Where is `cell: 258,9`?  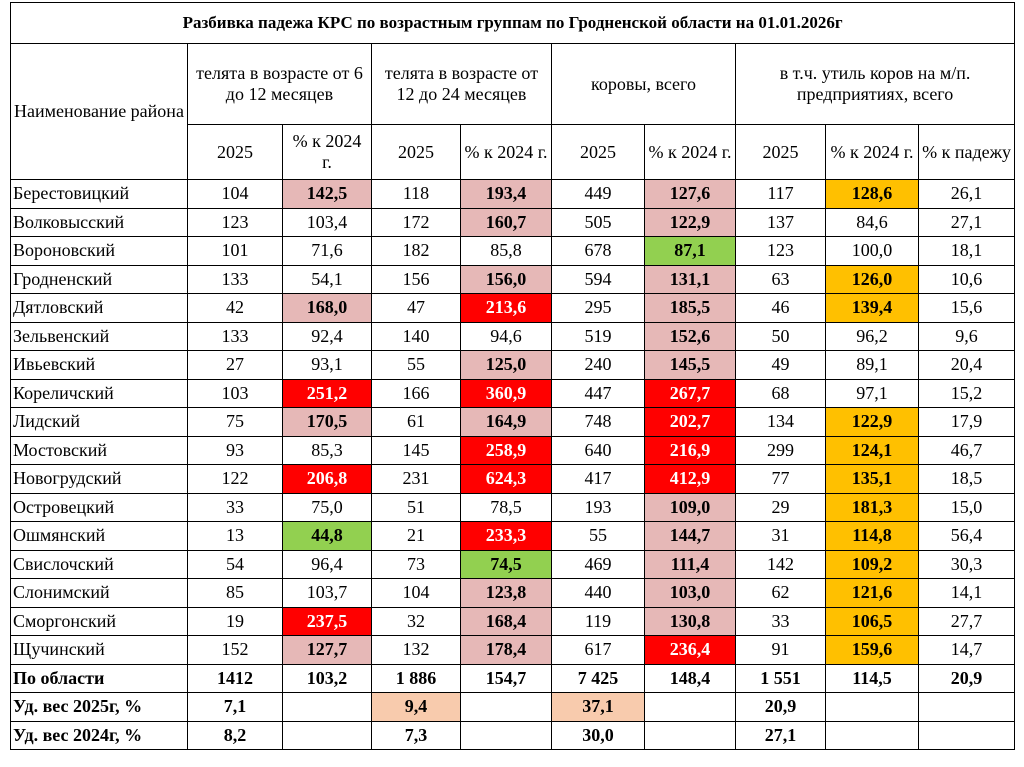 cell: 258,9 is located at coordinates (506, 450).